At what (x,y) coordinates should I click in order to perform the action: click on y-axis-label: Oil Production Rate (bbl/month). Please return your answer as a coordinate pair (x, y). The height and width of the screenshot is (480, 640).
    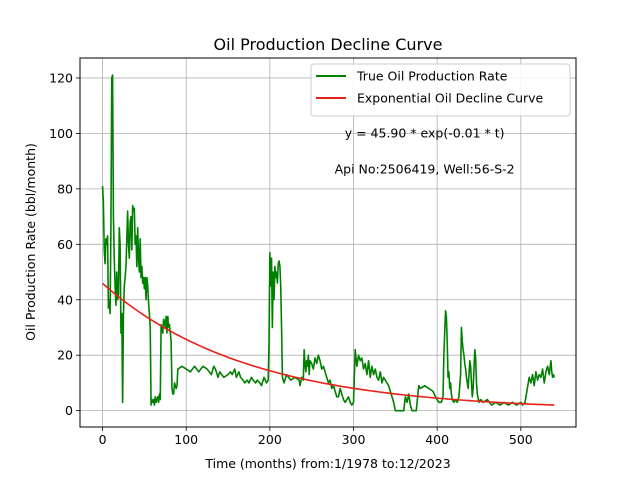
    Looking at the image, I should click on (30, 242).